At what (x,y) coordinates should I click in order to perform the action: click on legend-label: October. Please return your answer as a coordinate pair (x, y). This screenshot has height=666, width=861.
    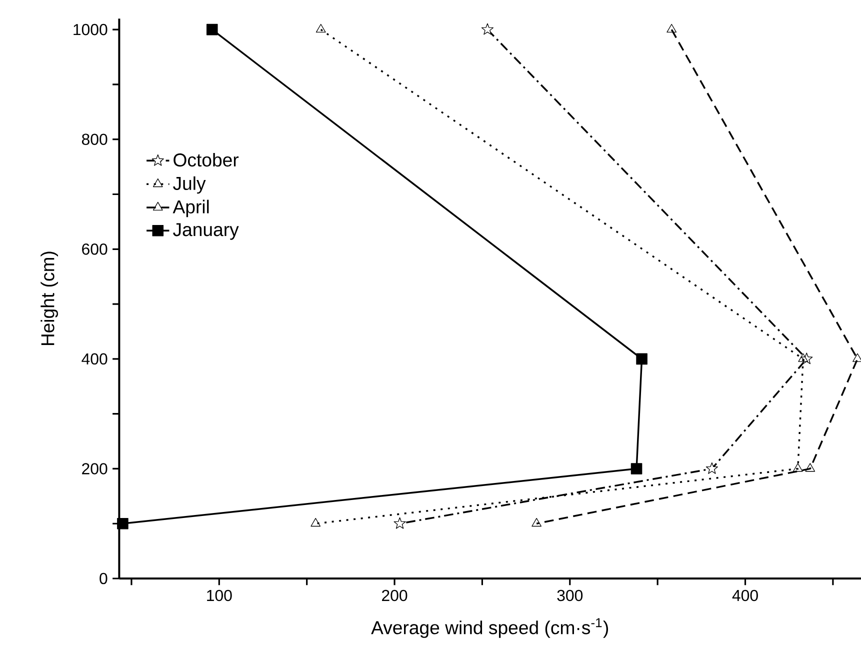
    Looking at the image, I should click on (206, 159).